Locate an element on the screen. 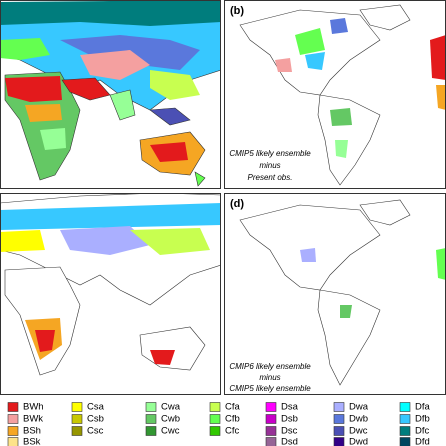 The height and width of the screenshot is (446, 446). panel-annotation: Present obs. is located at coordinates (270, 177).